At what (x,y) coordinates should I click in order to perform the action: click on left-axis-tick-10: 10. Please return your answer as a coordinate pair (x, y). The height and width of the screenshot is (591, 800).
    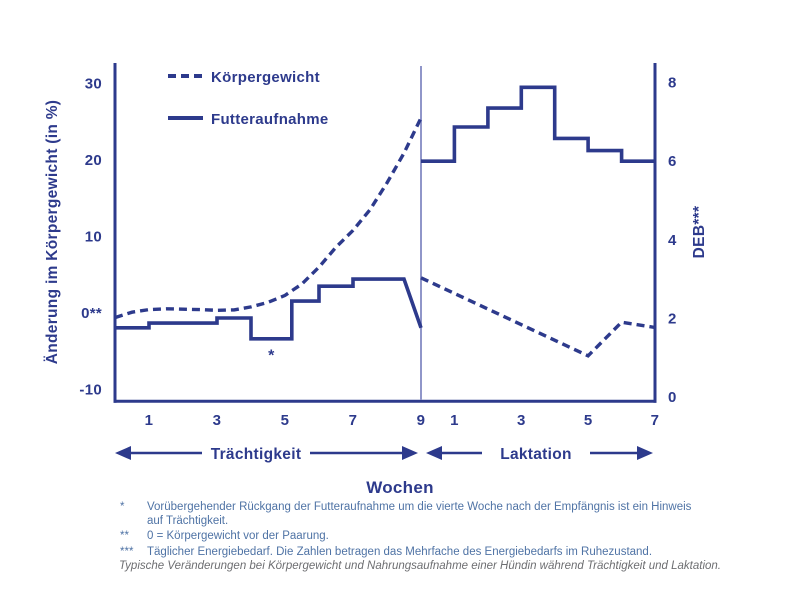
    Looking at the image, I should click on (93, 237).